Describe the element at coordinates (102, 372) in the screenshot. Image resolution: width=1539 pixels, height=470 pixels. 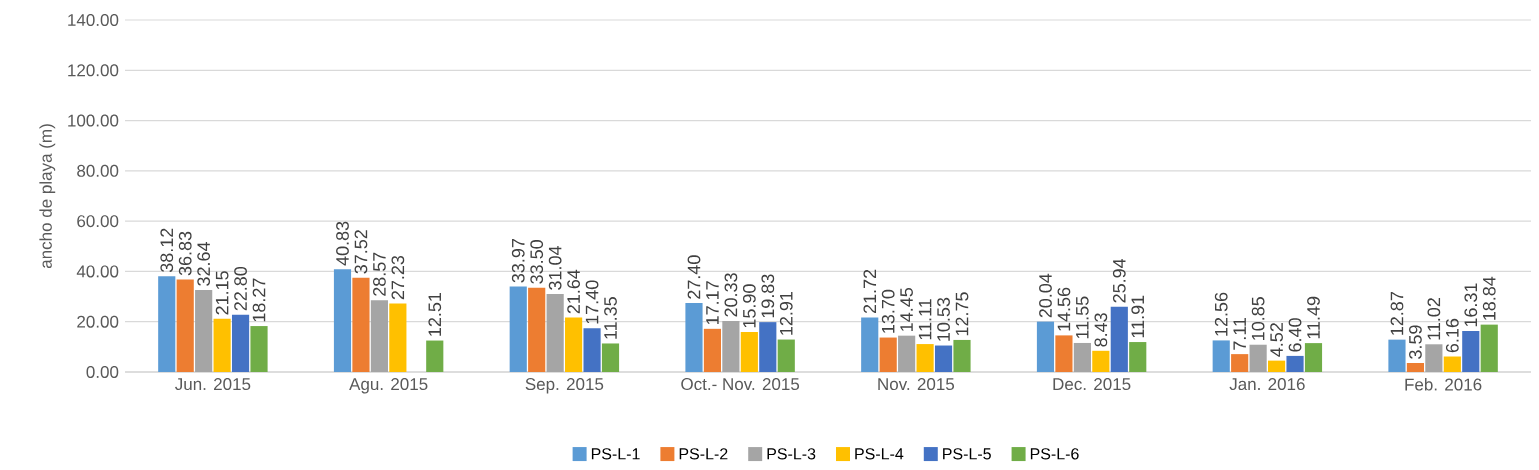
I see `y-tick-label: 0.00` at that location.